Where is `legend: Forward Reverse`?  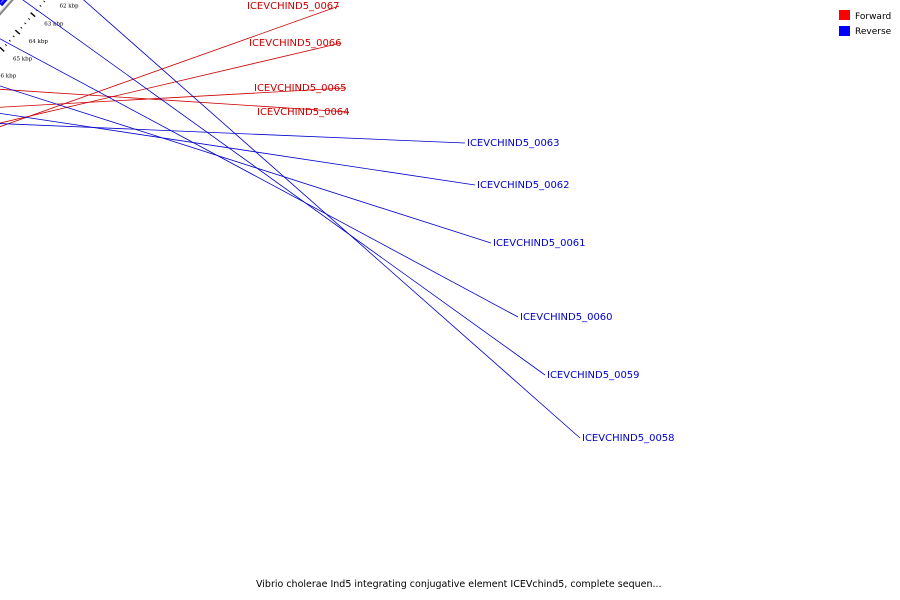
legend: Forward Reverse is located at coordinates (865, 23).